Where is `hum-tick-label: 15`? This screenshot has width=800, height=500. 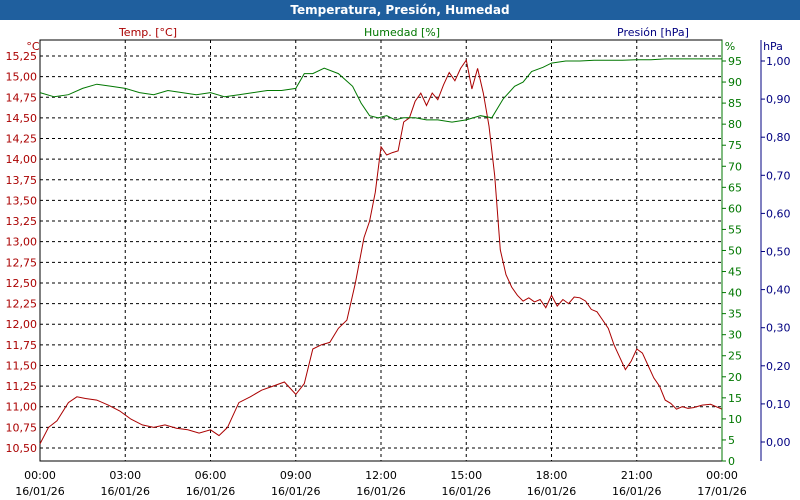
hum-tick-label: 15 is located at coordinates (735, 398).